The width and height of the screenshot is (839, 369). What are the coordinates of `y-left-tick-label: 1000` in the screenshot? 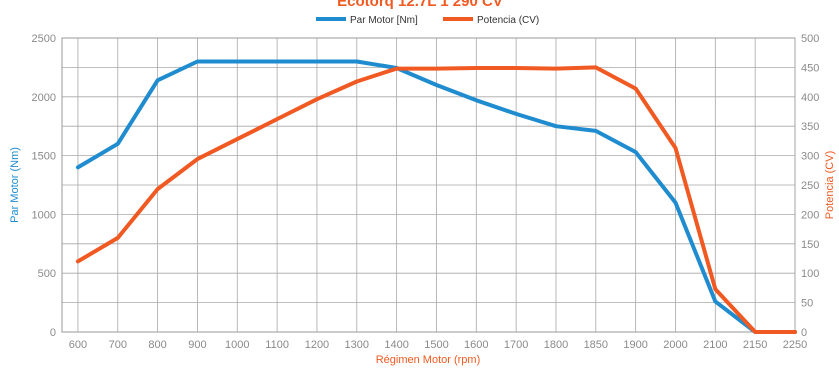 It's located at (44, 215).